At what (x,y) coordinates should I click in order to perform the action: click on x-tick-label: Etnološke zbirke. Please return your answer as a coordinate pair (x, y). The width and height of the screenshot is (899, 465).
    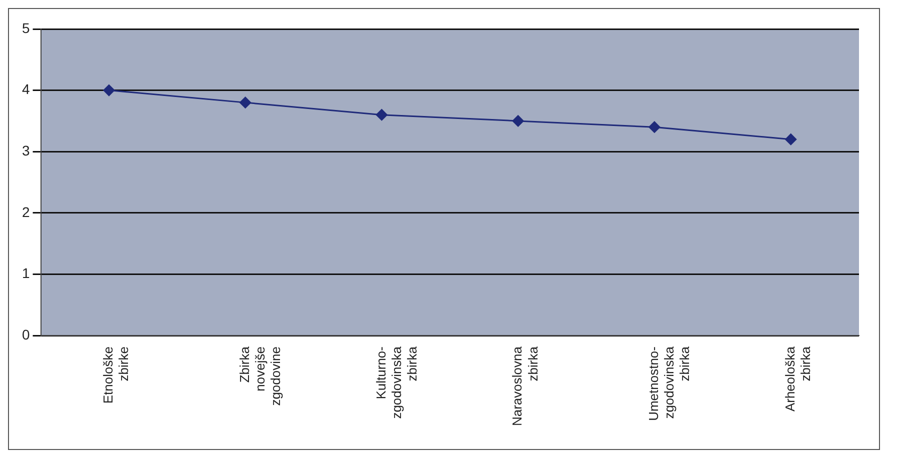
    Looking at the image, I should click on (116, 375).